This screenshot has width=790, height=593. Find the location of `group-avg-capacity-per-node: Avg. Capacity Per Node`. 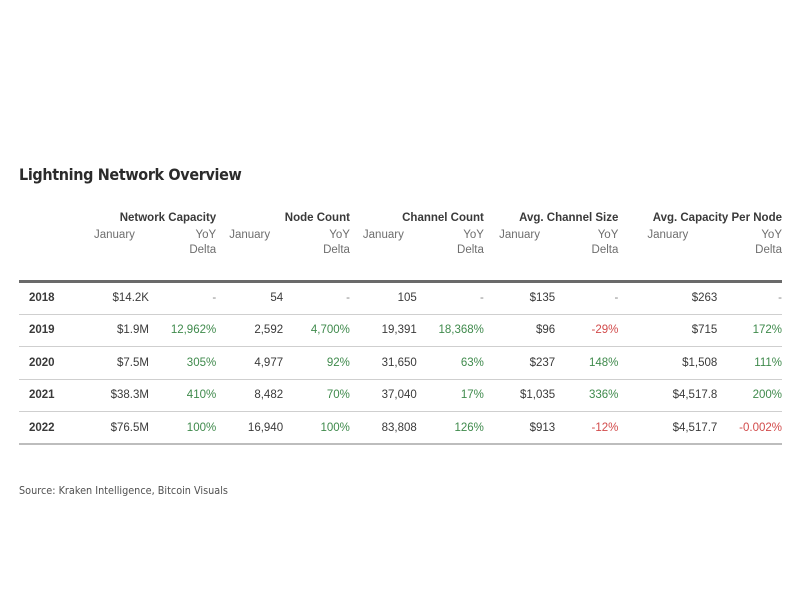

group-avg-capacity-per-node: Avg. Capacity Per Node is located at coordinates (717, 218).